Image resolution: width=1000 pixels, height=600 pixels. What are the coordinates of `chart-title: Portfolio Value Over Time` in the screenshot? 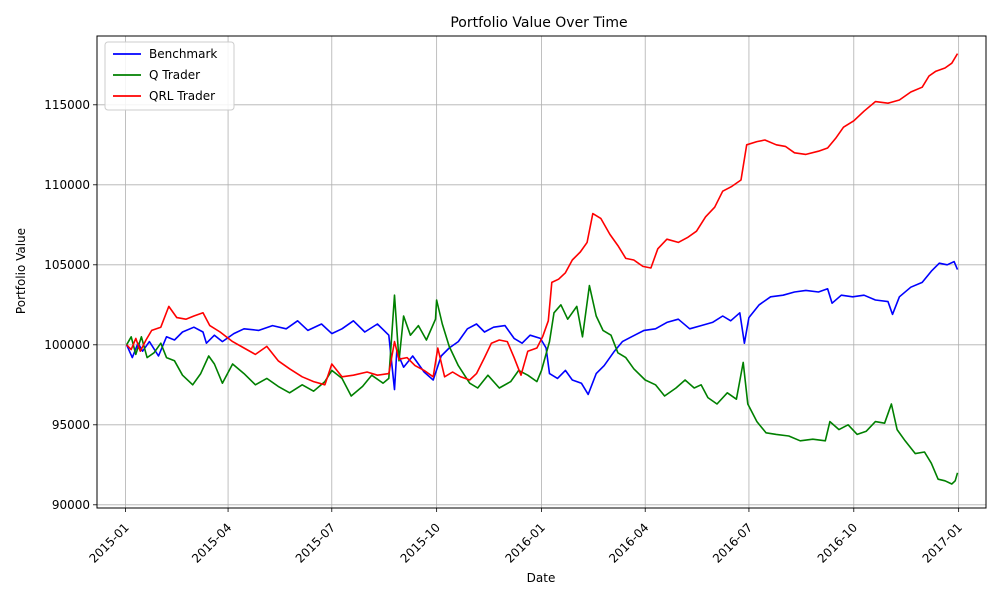 It's located at (538, 23).